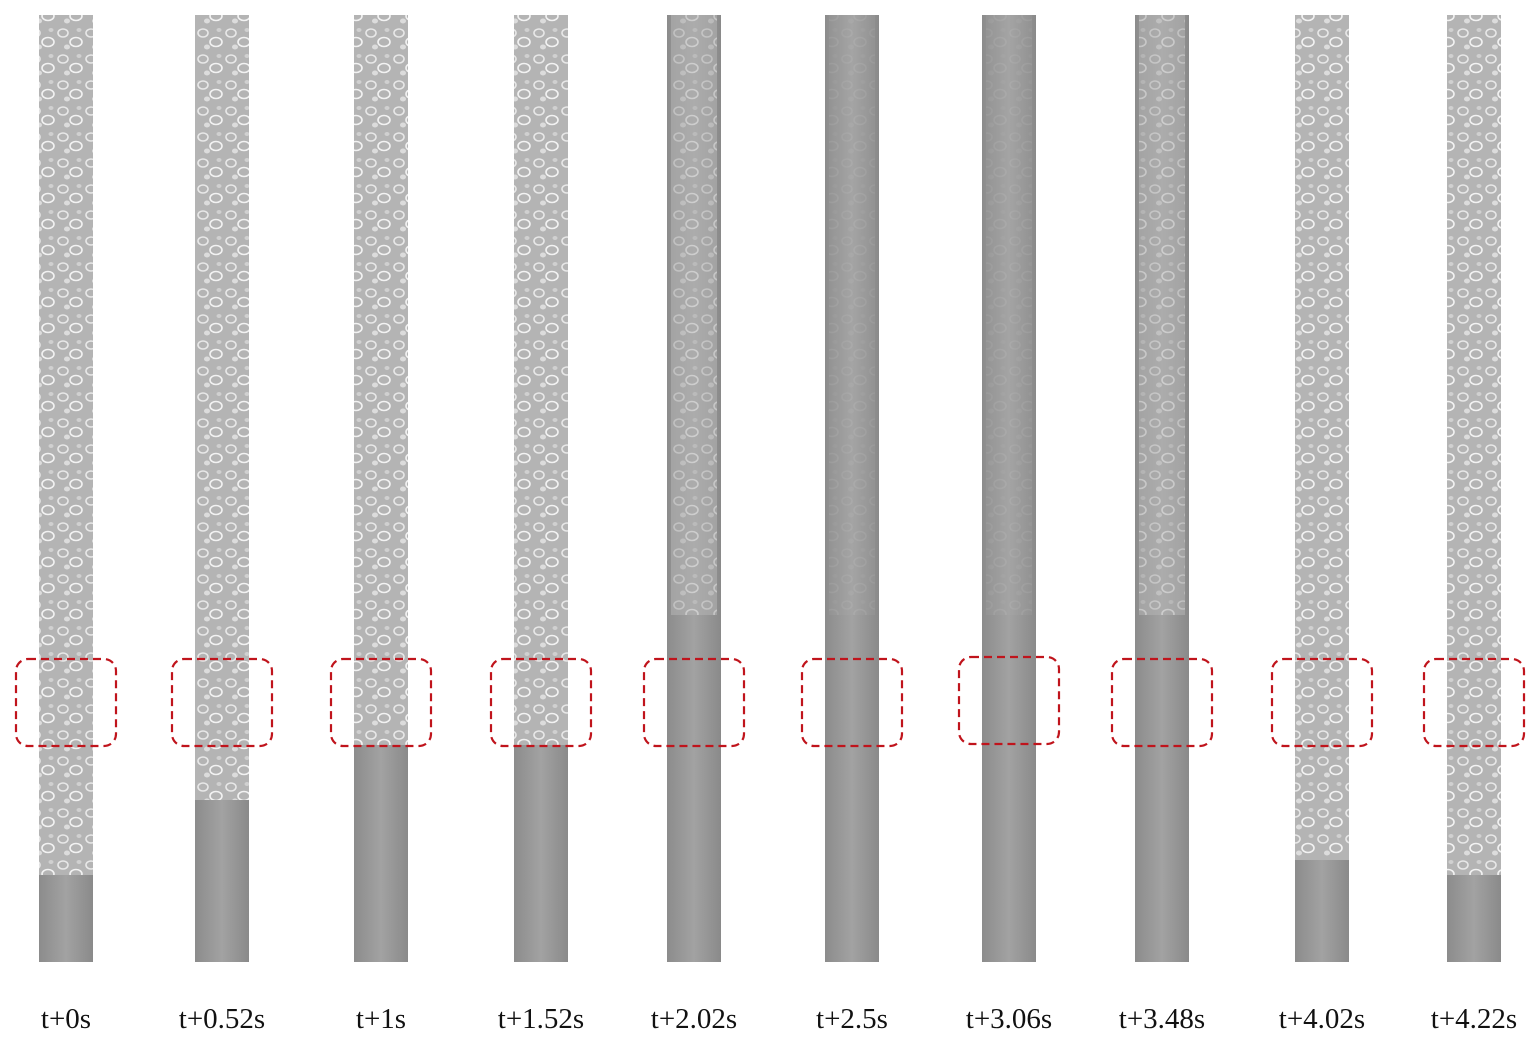 The height and width of the screenshot is (1044, 1539). Describe the element at coordinates (1162, 1019) in the screenshot. I see `frame-label: t+3.48s` at that location.